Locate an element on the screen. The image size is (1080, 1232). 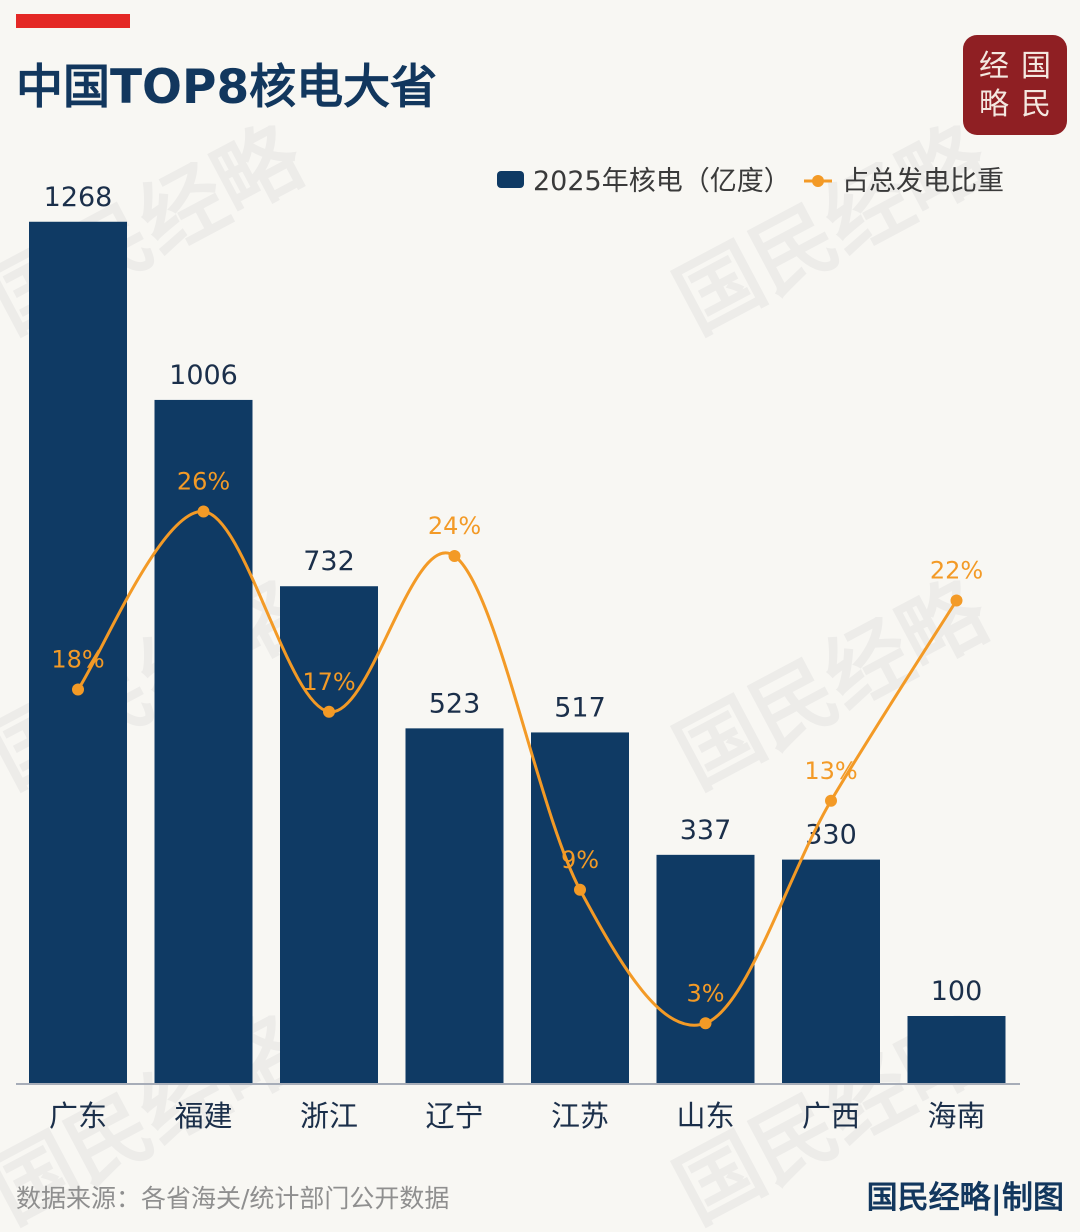
share-label: 22% is located at coordinates (956, 571).